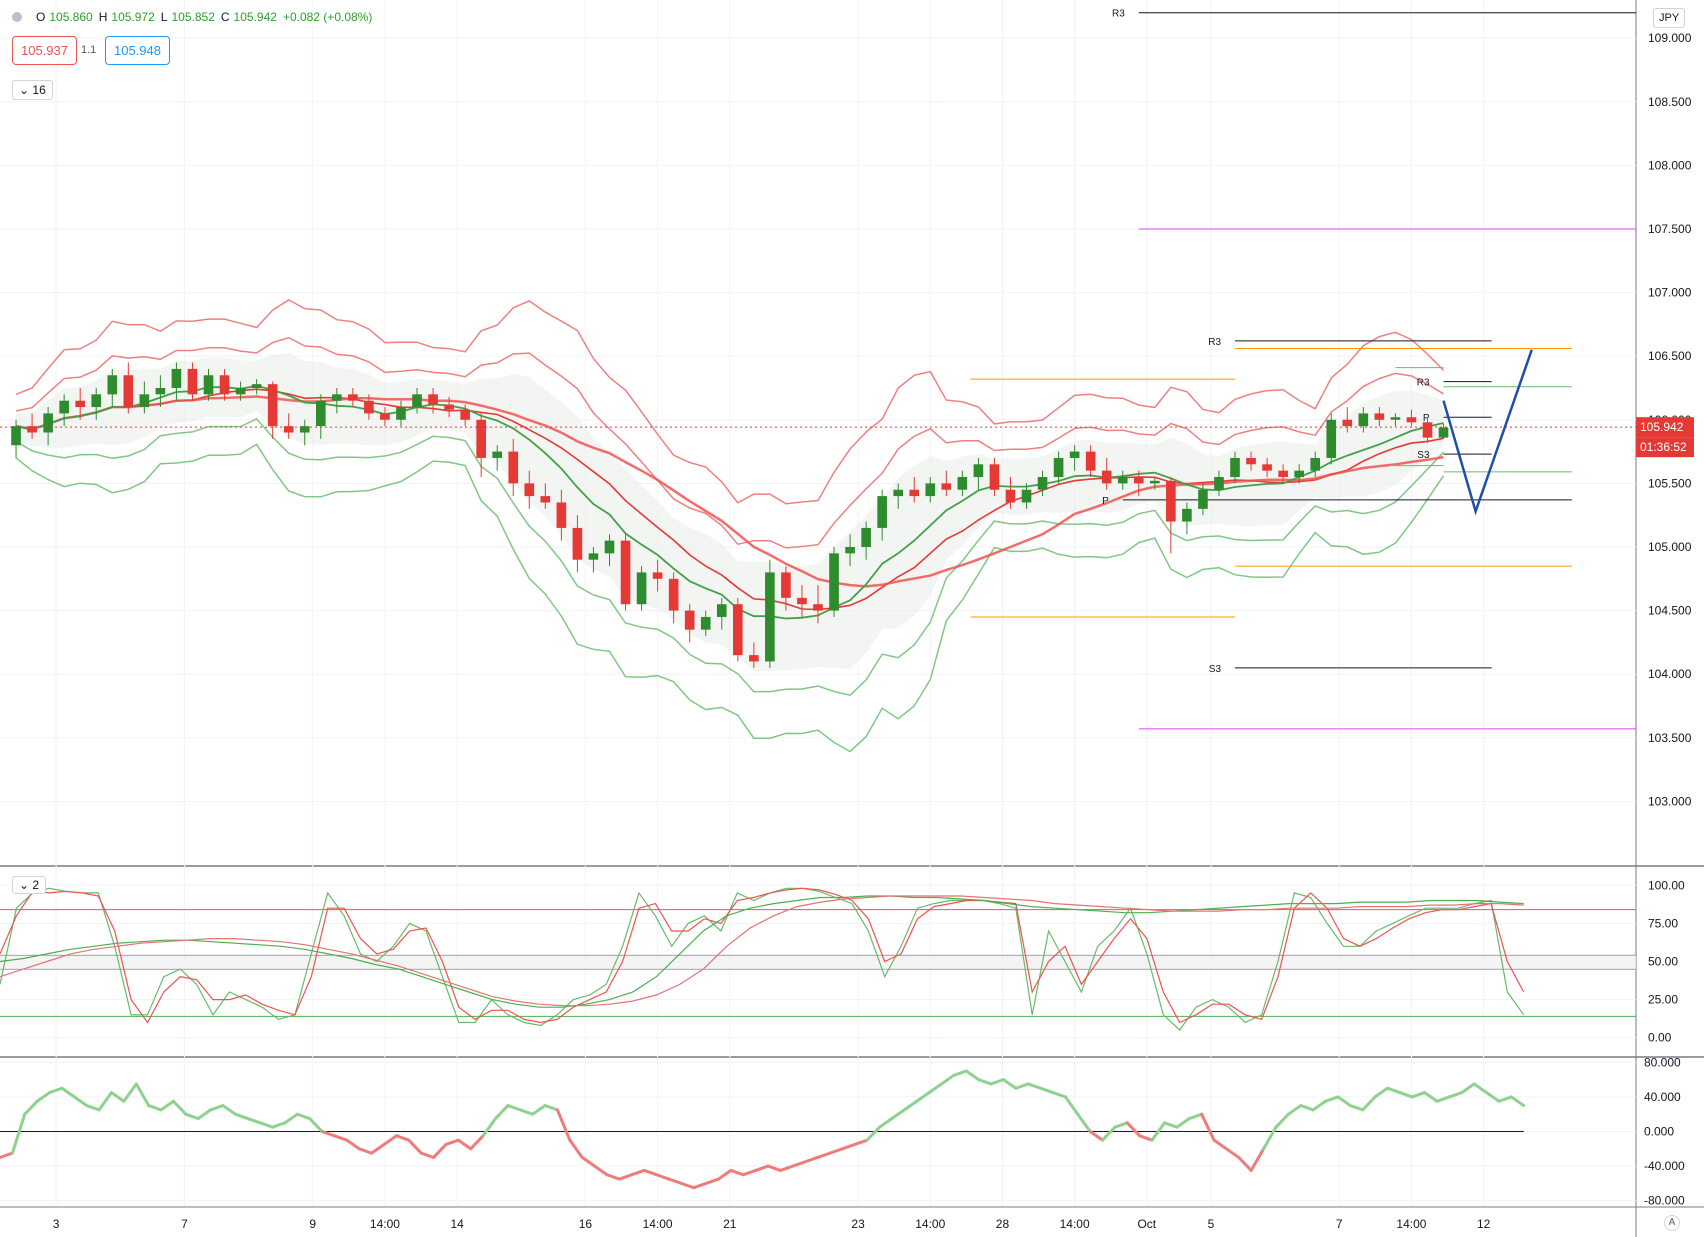 The height and width of the screenshot is (1237, 1704). I want to click on time-tick-label: 23, so click(858, 1224).